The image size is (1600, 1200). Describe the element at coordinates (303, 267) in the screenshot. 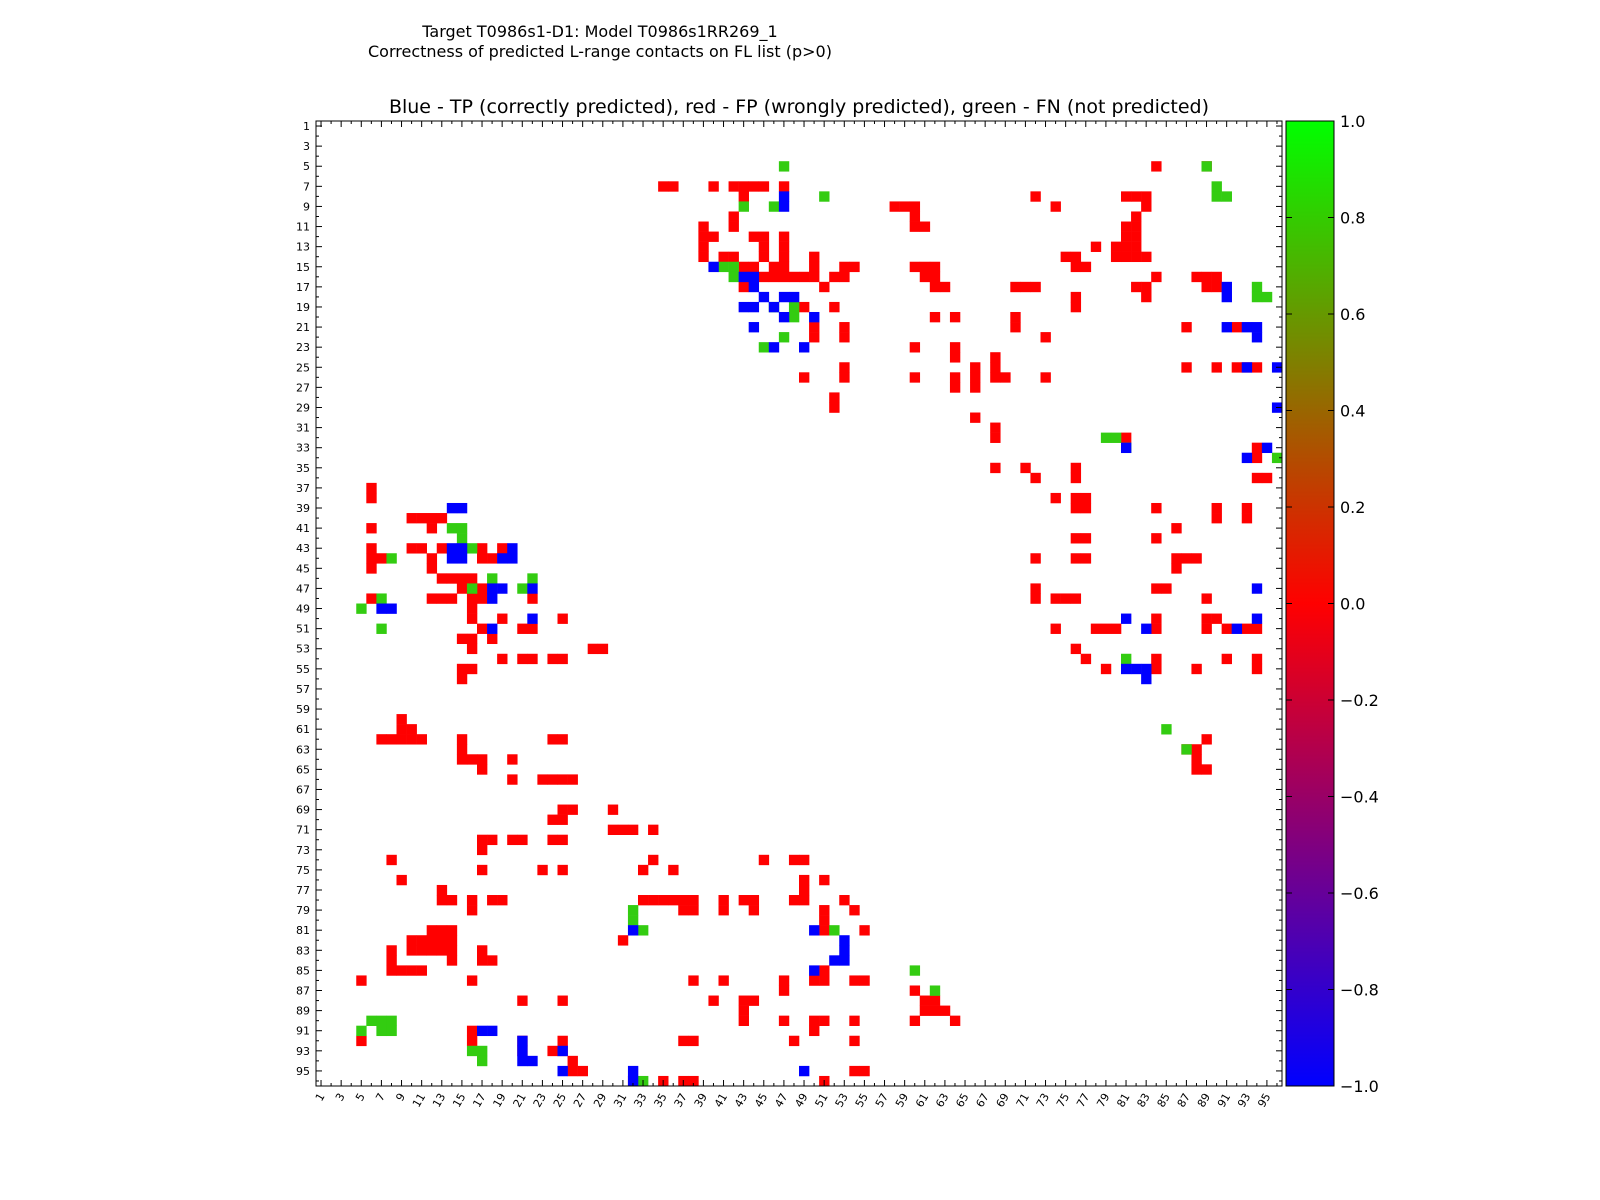

I see `y-tick-label: 15` at that location.